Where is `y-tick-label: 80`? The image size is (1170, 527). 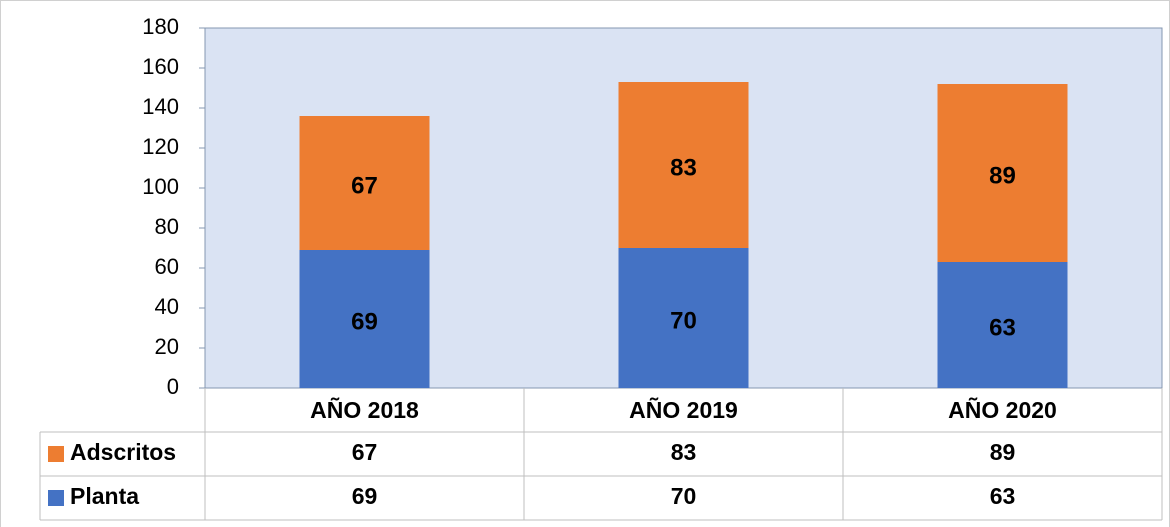
y-tick-label: 80 is located at coordinates (167, 226).